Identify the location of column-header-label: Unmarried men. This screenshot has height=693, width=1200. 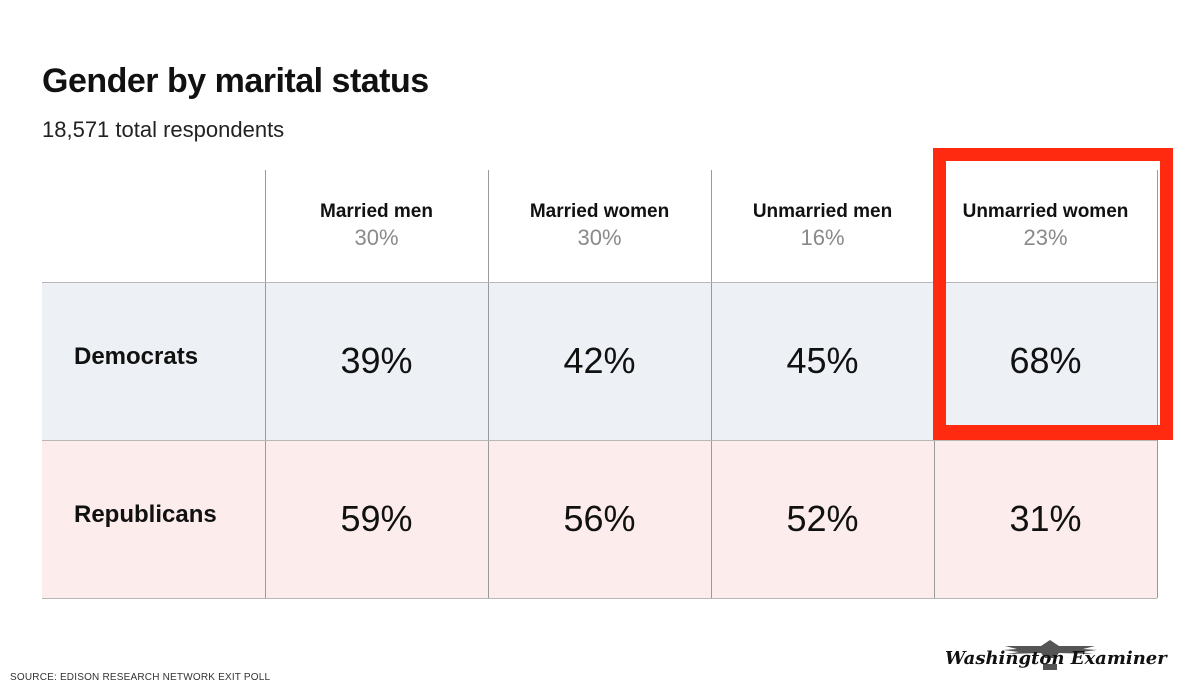
(822, 211).